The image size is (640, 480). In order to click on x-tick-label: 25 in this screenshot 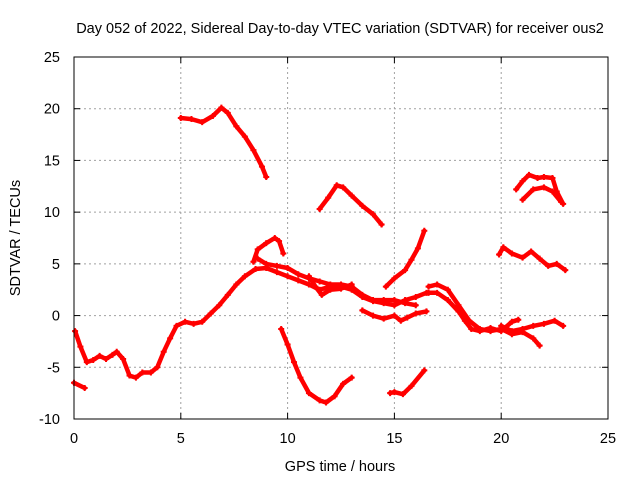, I will do `click(608, 439)`.